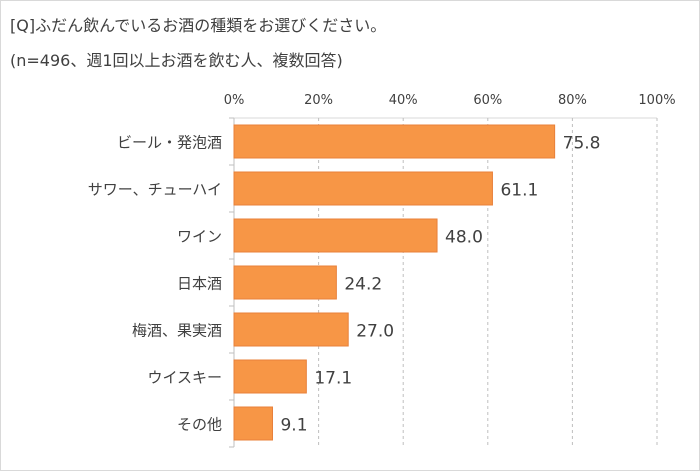  Describe the element at coordinates (169, 143) in the screenshot. I see `category-label: ビール・発泡酒` at that location.